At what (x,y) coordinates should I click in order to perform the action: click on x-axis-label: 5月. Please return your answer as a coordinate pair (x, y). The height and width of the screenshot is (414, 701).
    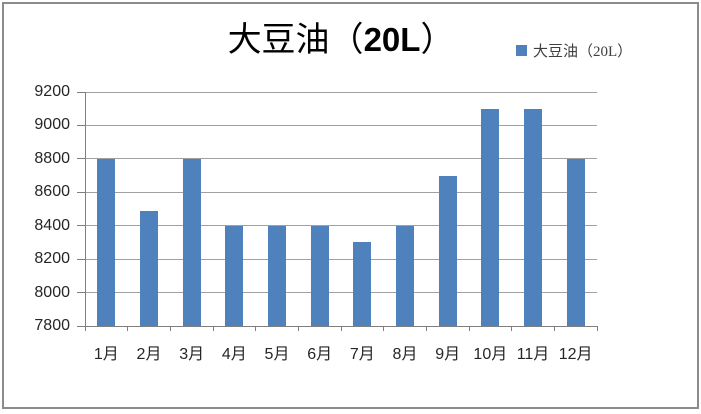
    Looking at the image, I should click on (277, 354).